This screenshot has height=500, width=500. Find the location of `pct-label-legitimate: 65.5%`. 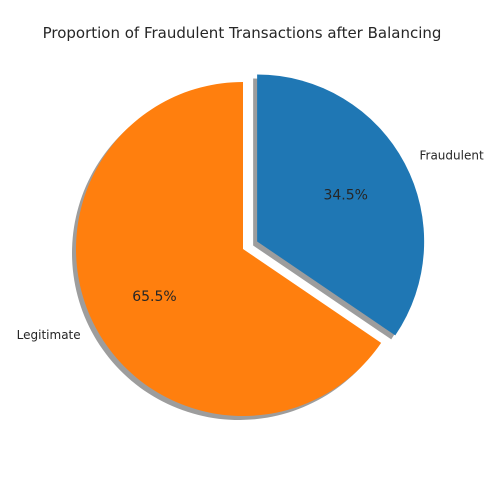

pct-label-legitimate: 65.5% is located at coordinates (154, 297).